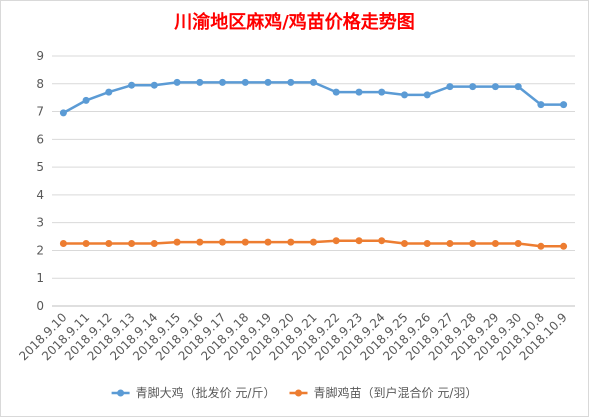 This screenshot has width=589, height=417. Describe the element at coordinates (40, 139) in the screenshot. I see `y-tick-label-6: 6` at that location.